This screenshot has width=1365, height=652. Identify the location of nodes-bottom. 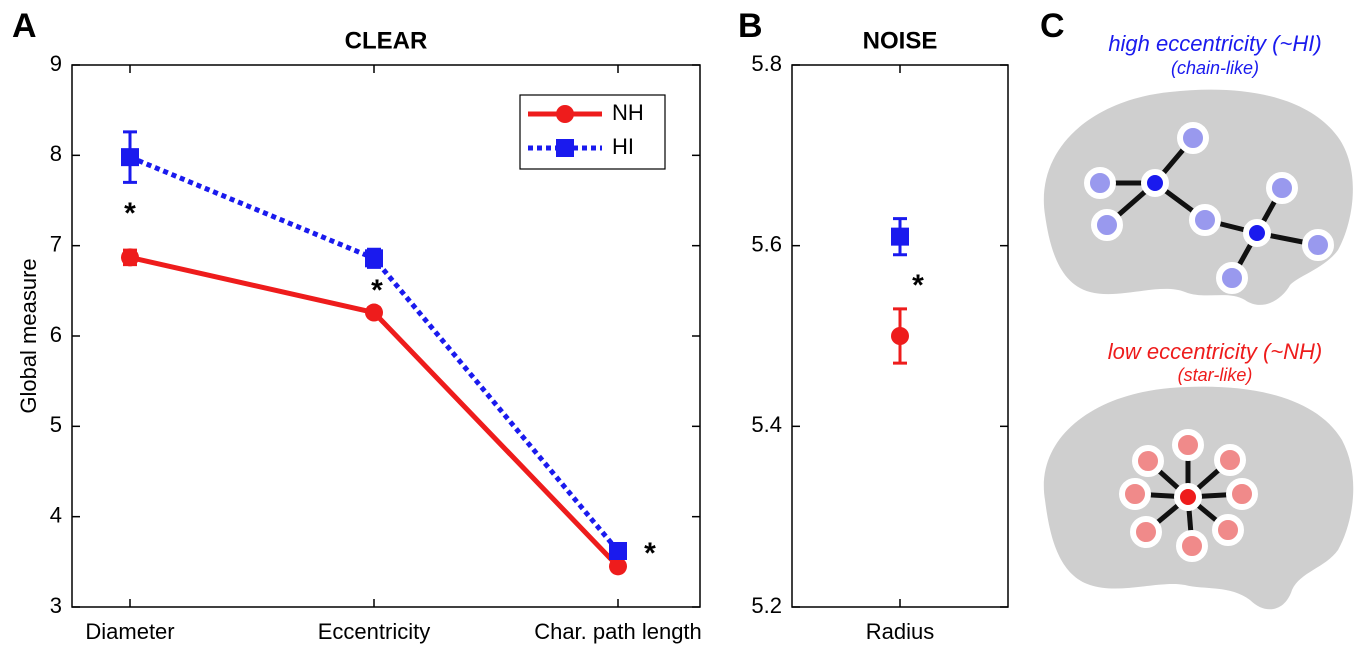
(1188, 495).